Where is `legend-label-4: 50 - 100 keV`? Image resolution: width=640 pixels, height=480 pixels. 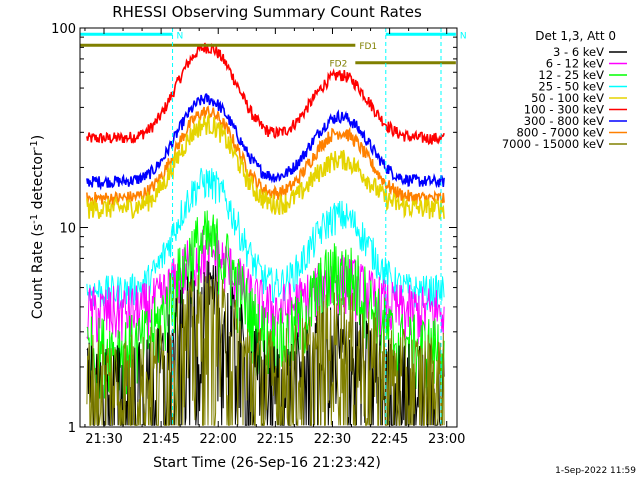 legend-label-4: 50 - 100 keV is located at coordinates (567, 98).